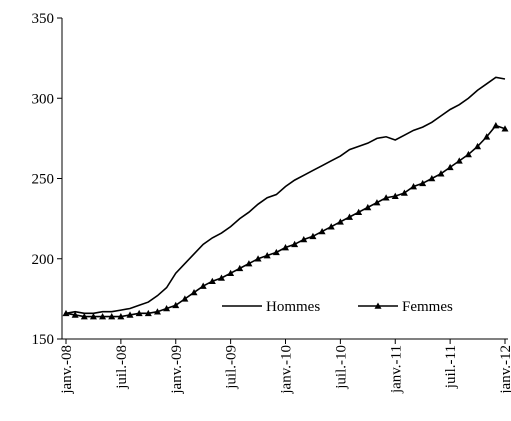 The image size is (511, 421). What do you see at coordinates (378, 305) in the screenshot?
I see `legend-marker` at bounding box center [378, 305].